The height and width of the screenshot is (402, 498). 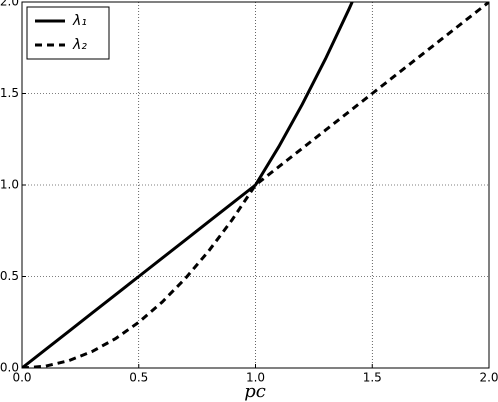 I want to click on x-tick-label: 1.0, so click(x=255, y=378).